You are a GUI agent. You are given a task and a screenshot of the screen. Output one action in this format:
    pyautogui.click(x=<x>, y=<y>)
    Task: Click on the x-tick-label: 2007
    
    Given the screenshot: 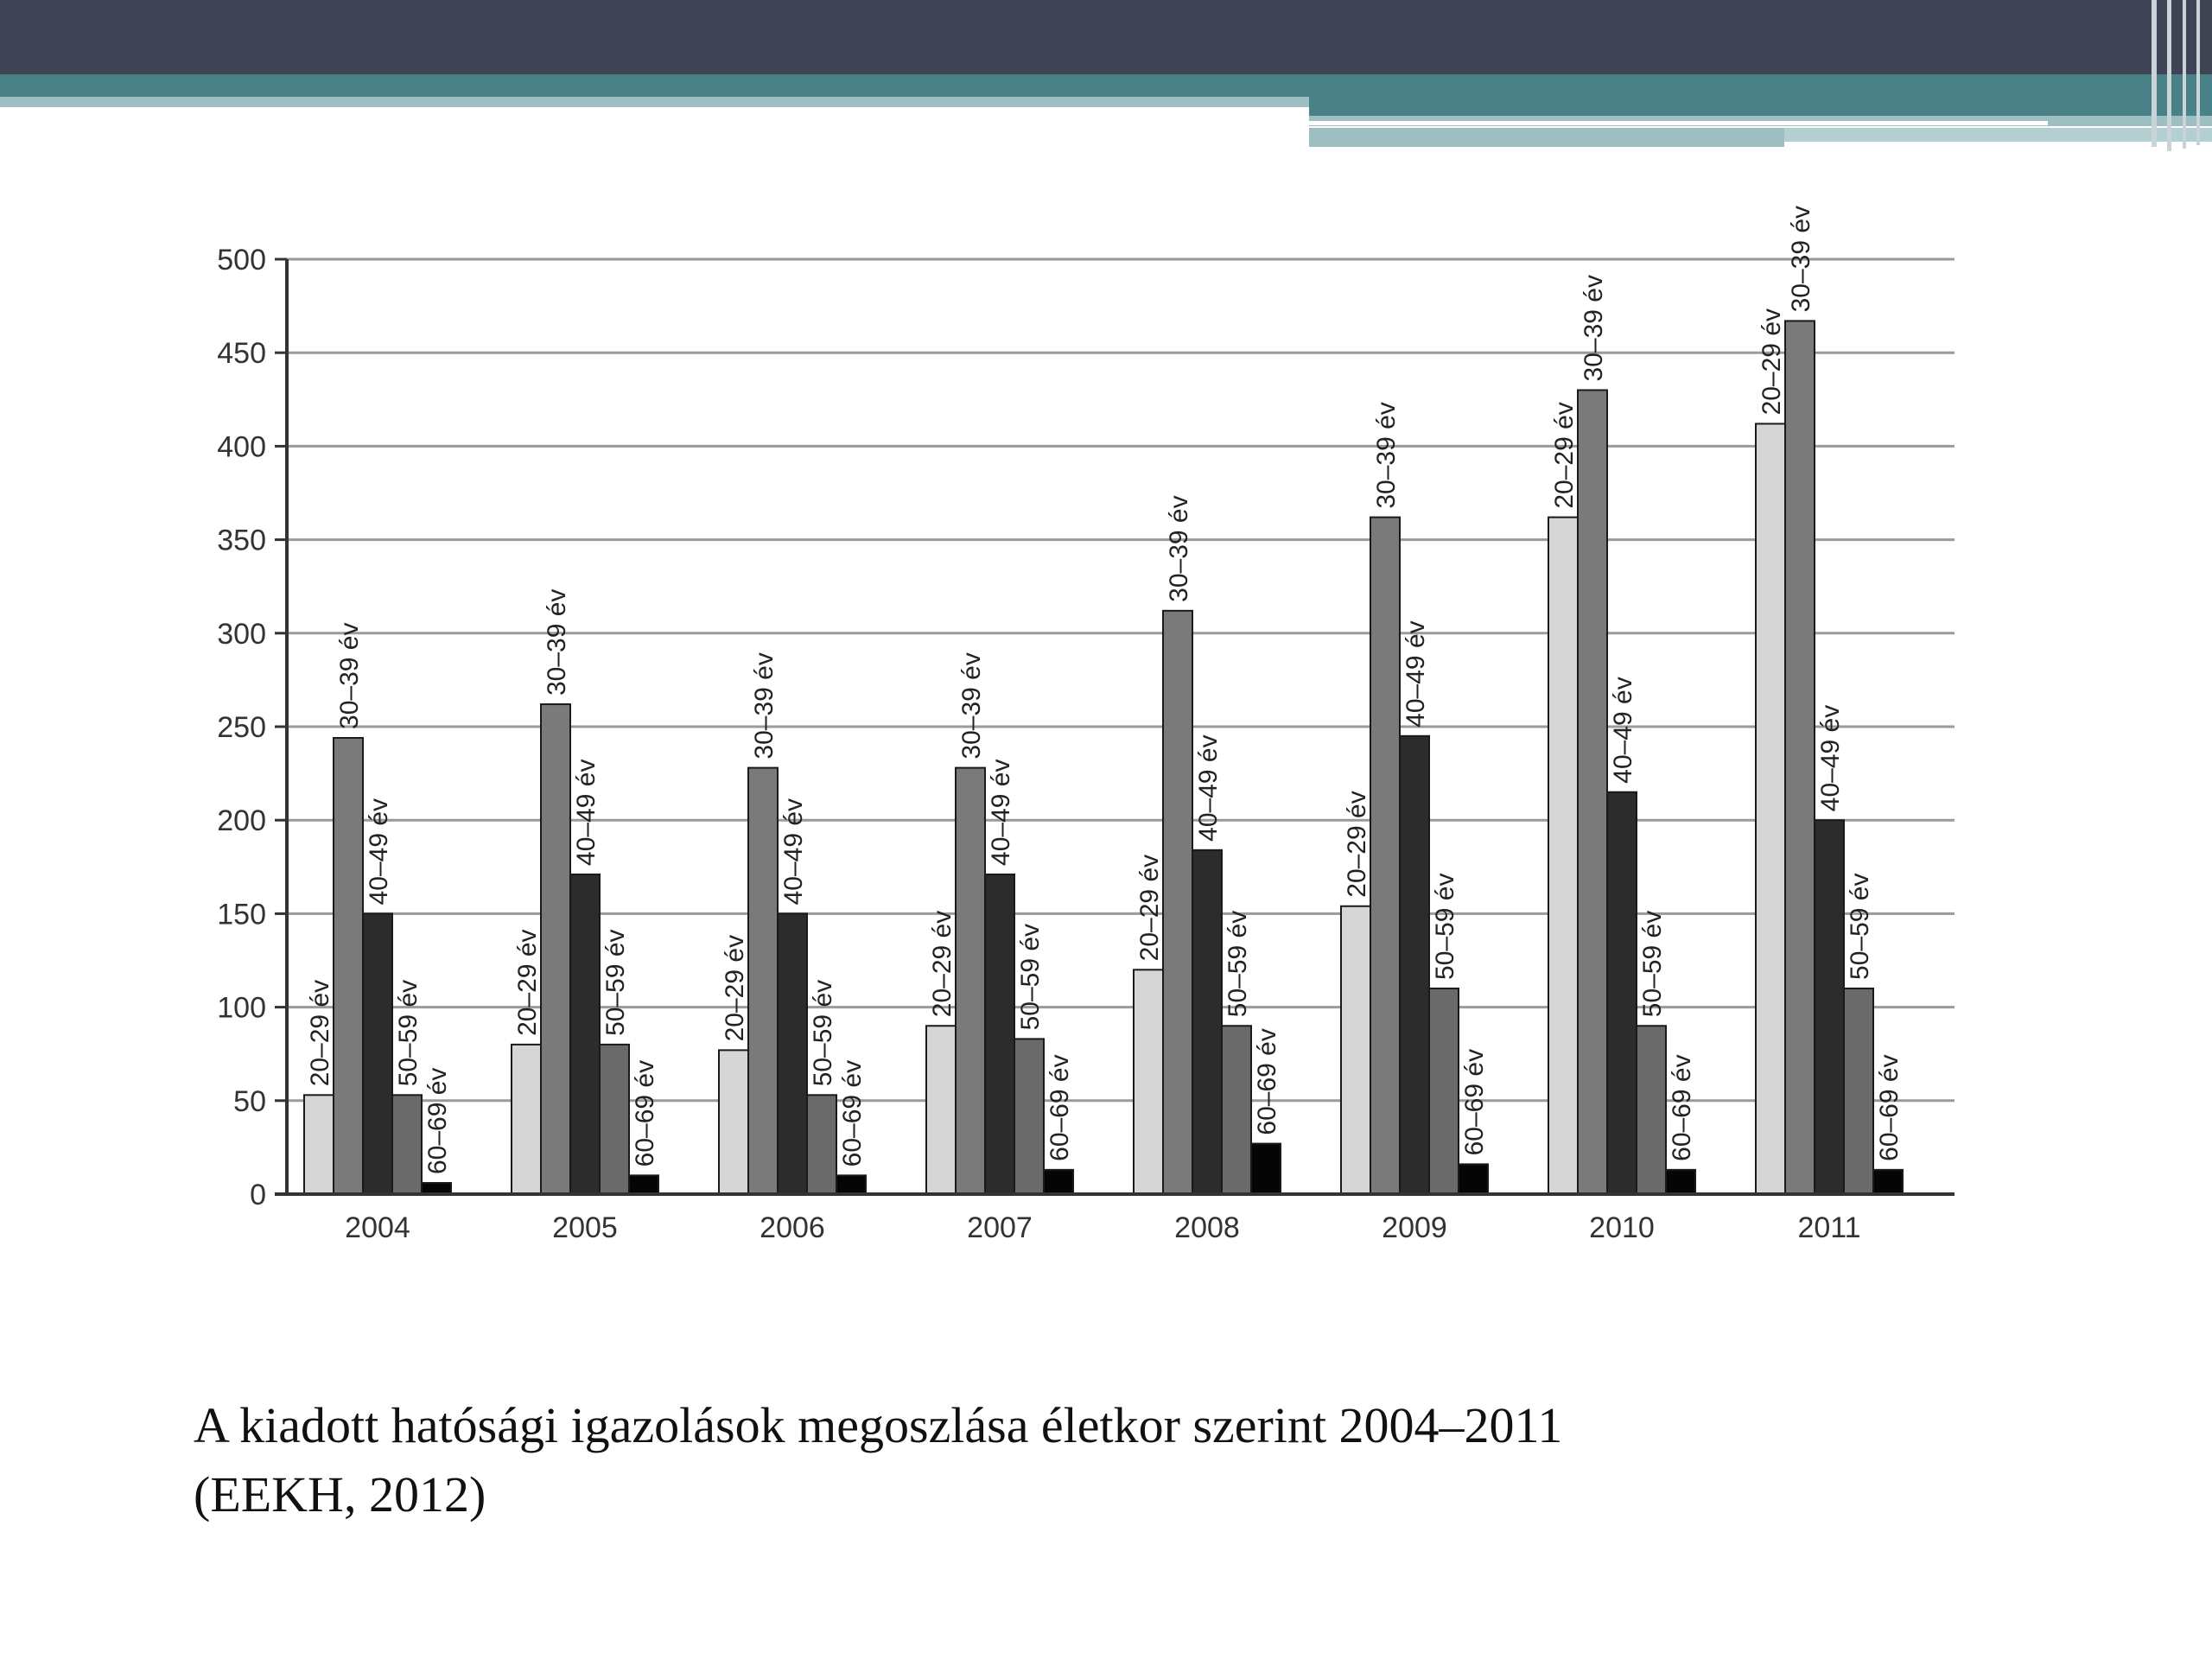 What is the action you would take?
    pyautogui.click(x=1000, y=1227)
    